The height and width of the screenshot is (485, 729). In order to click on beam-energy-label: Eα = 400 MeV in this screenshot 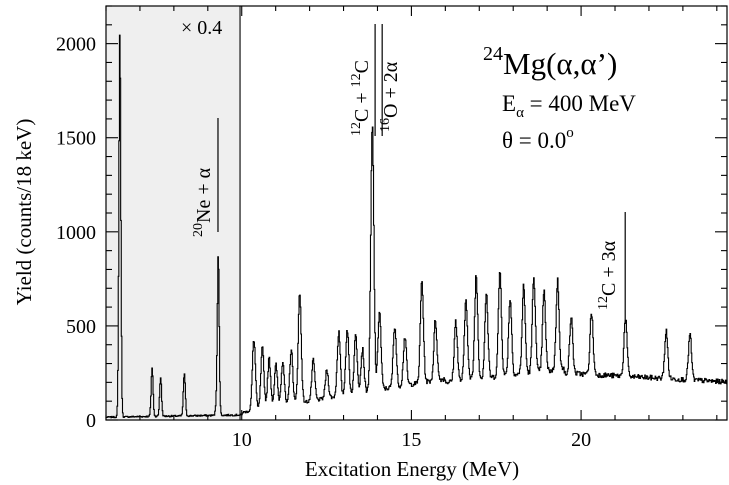, I will do `click(569, 106)`.